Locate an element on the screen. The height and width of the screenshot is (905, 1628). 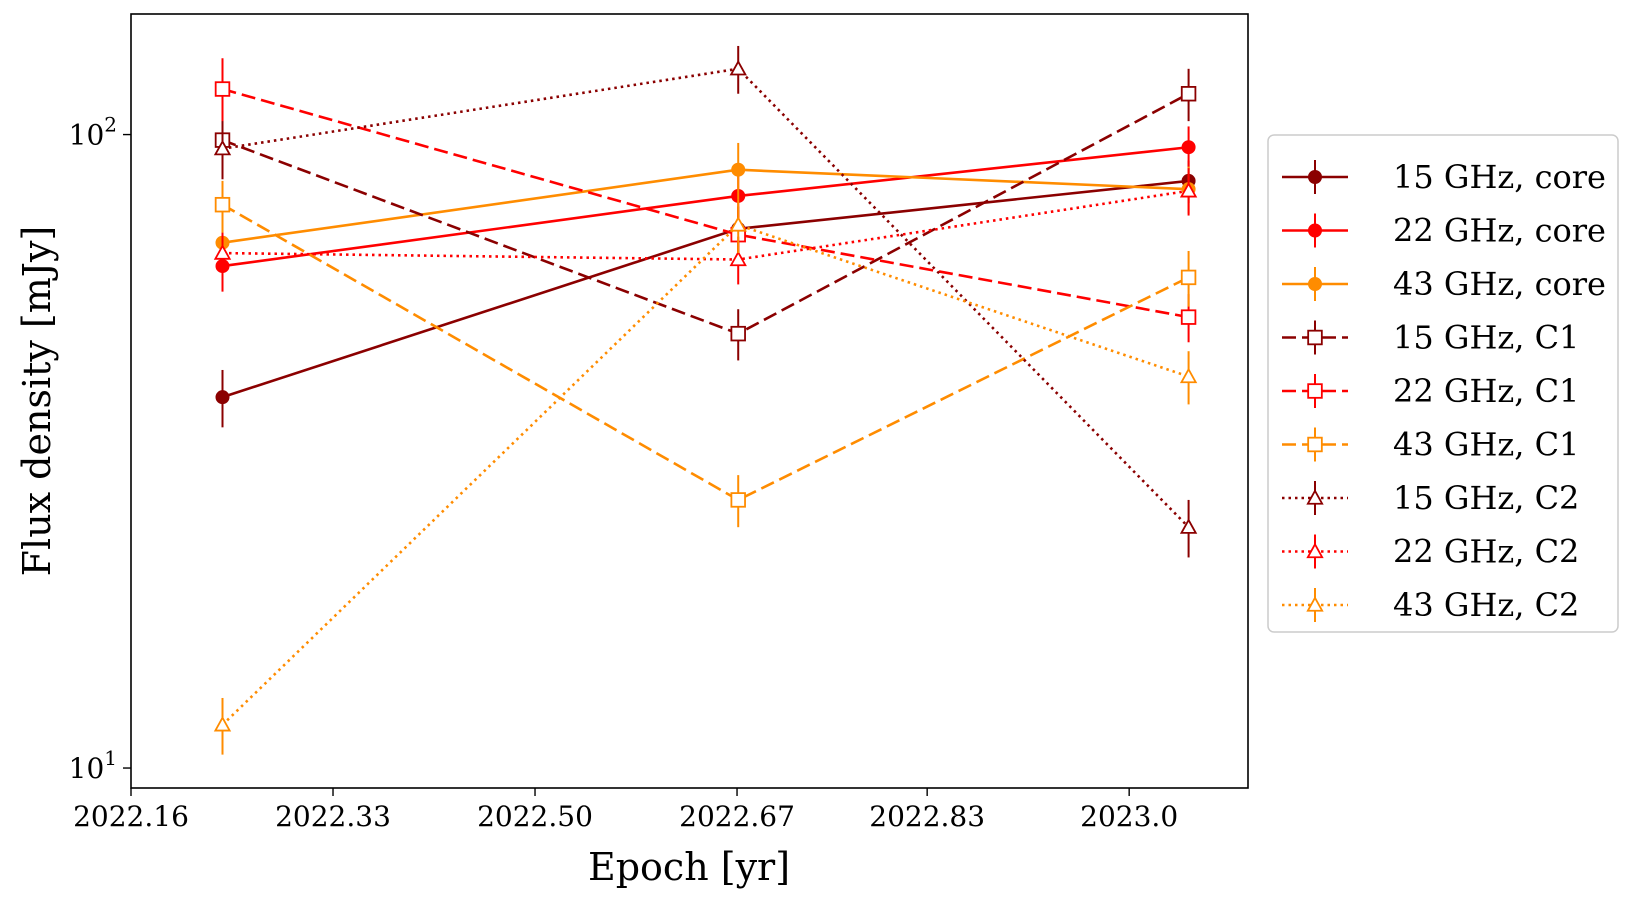
legend-label: 43 GHz, C2 is located at coordinates (1486, 605).